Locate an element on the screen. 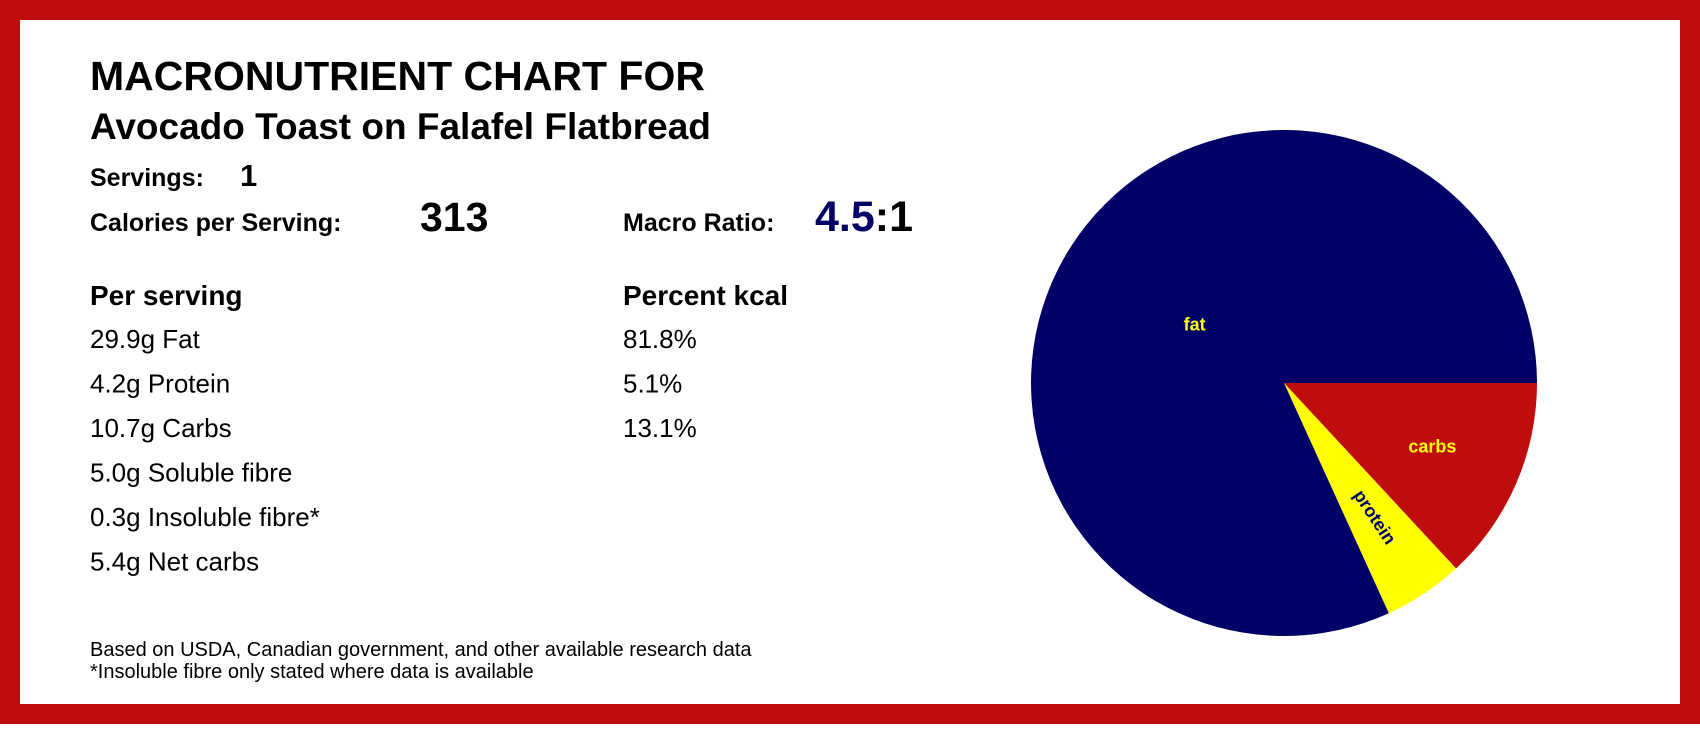 This screenshot has width=1700, height=729. calories-label: Calories per Serving: is located at coordinates (215, 223).